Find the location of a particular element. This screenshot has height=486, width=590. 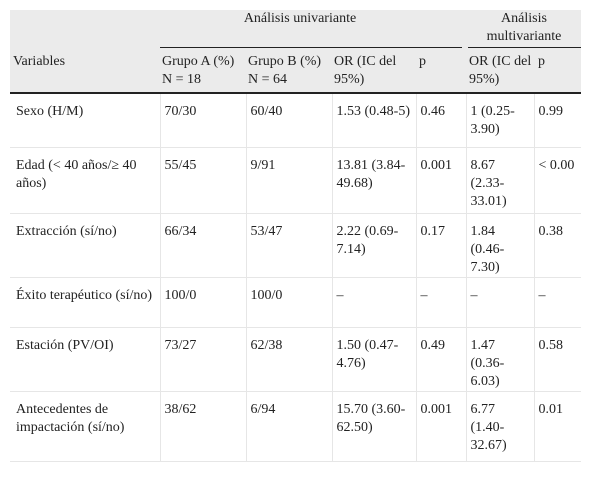

cell-grupo-a: 55/45 is located at coordinates (203, 180).